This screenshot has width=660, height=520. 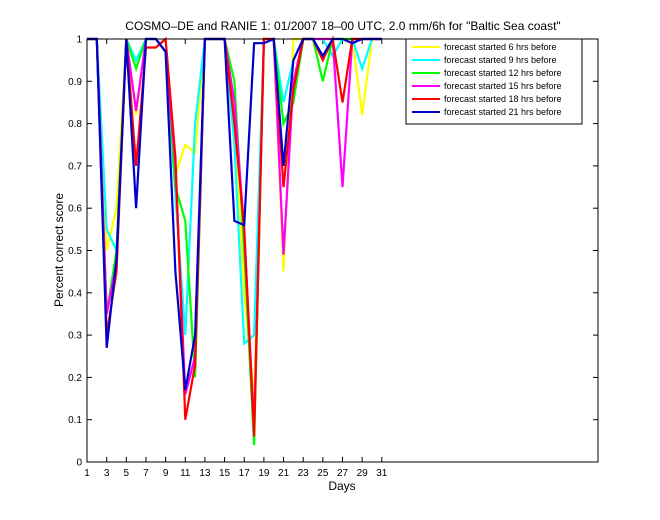 What do you see at coordinates (59, 250) in the screenshot?
I see `y-axis-label: Percent correct score` at bounding box center [59, 250].